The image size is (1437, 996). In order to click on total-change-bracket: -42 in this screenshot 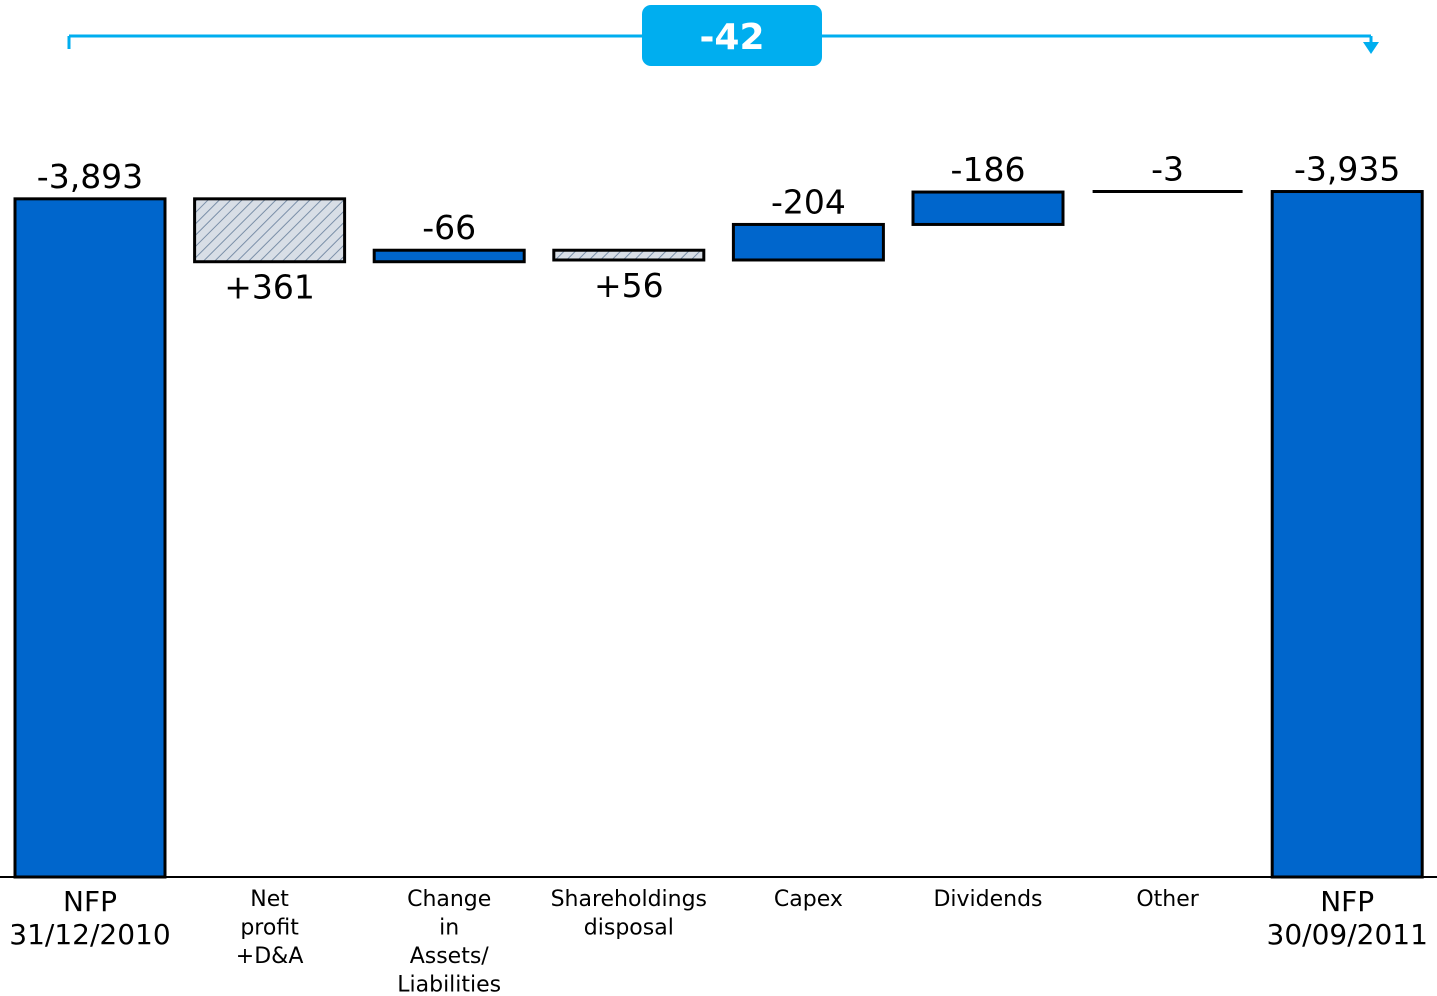, I will do `click(723, 35)`.